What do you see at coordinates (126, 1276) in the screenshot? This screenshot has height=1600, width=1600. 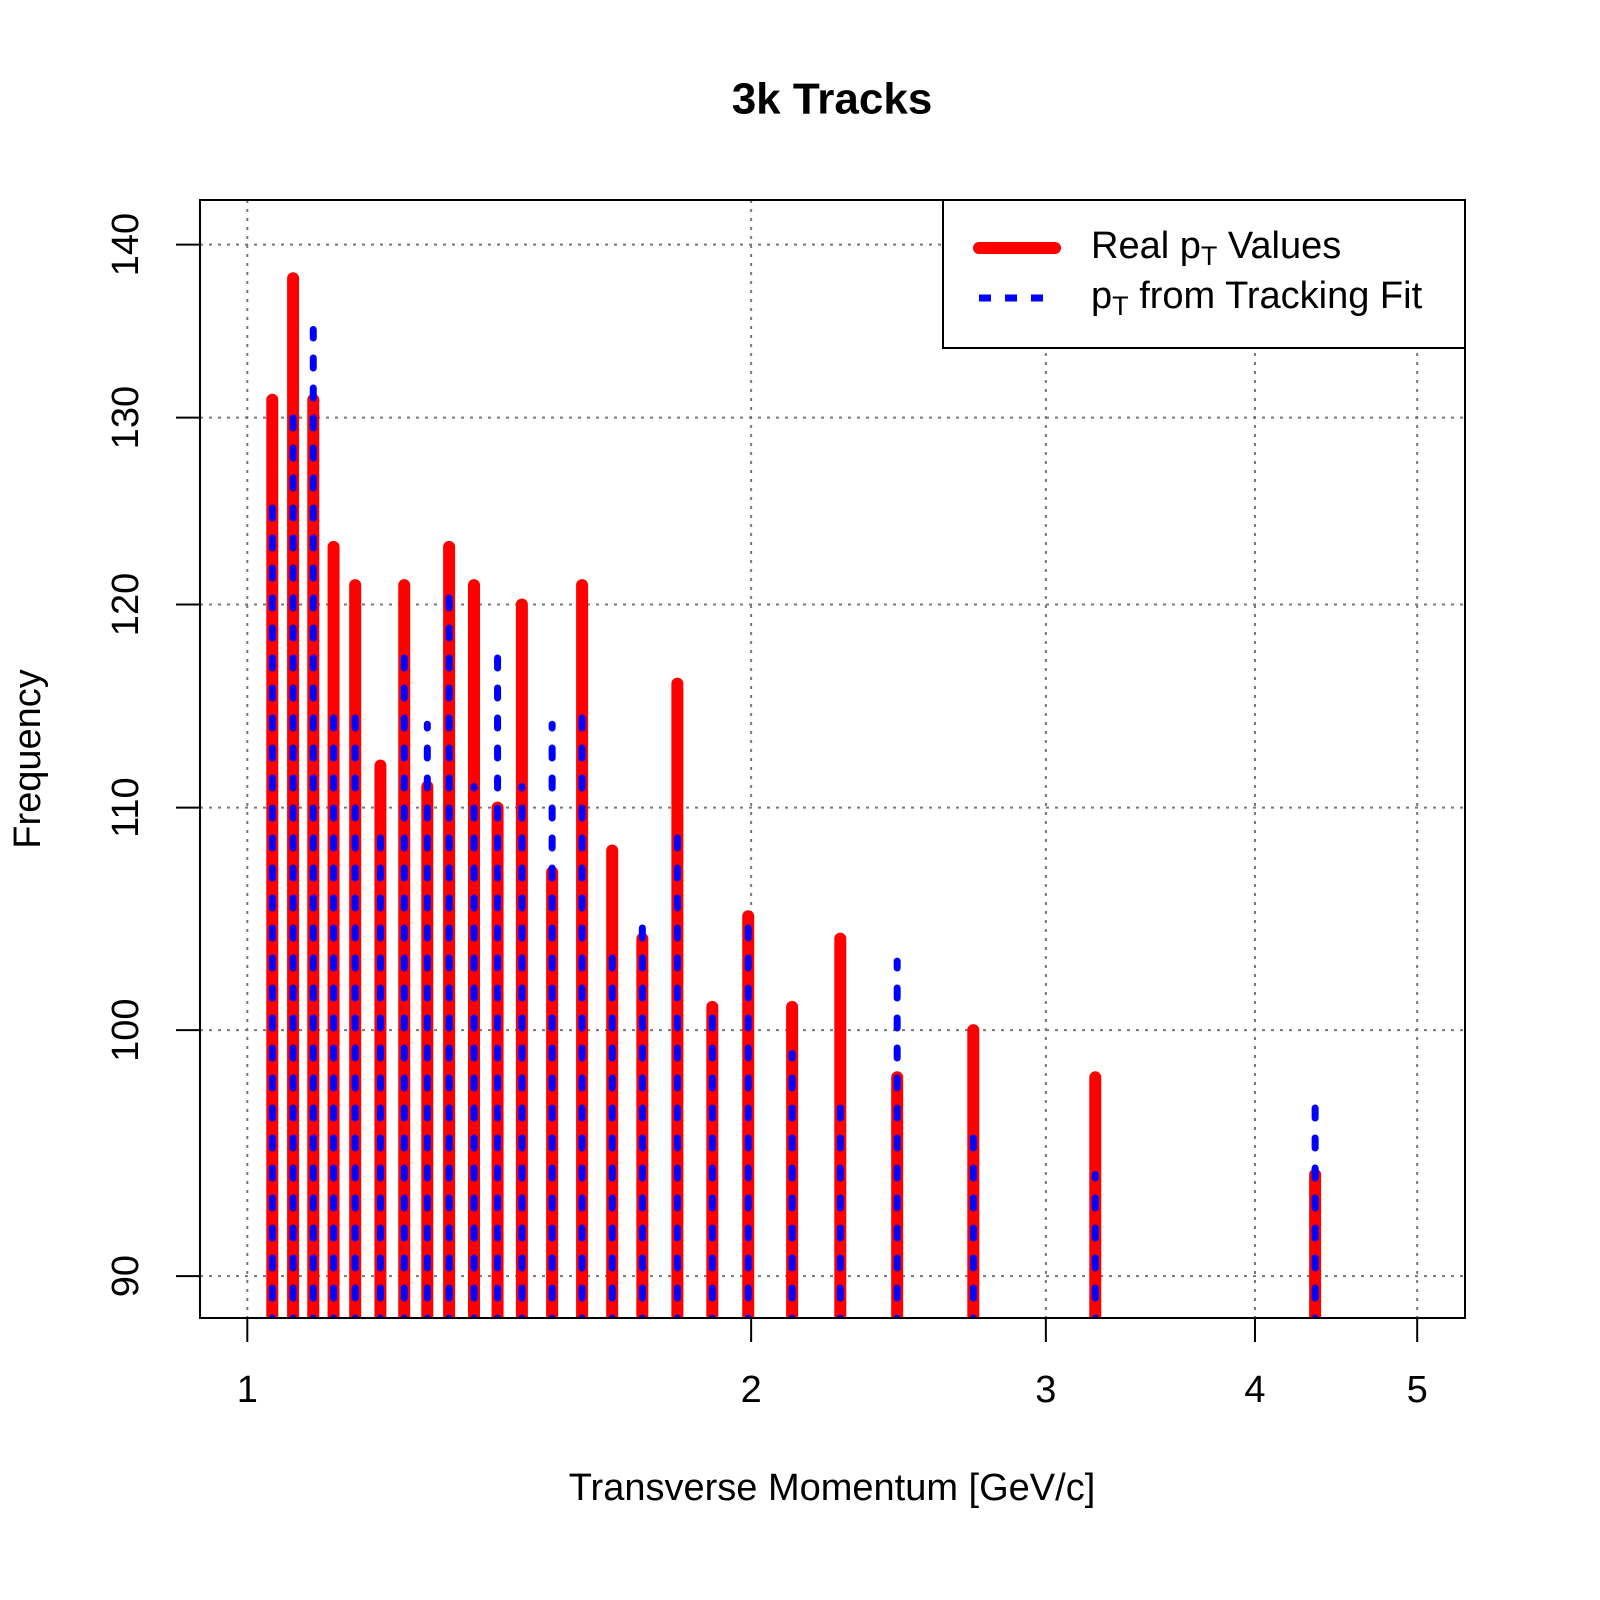 I see `y-tick-label: 90` at bounding box center [126, 1276].